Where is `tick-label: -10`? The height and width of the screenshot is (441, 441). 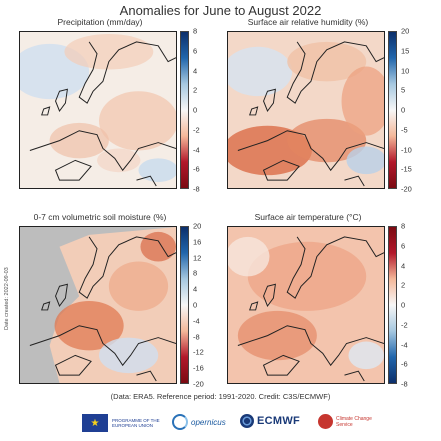
tick-label: -10 is located at coordinates (406, 149).